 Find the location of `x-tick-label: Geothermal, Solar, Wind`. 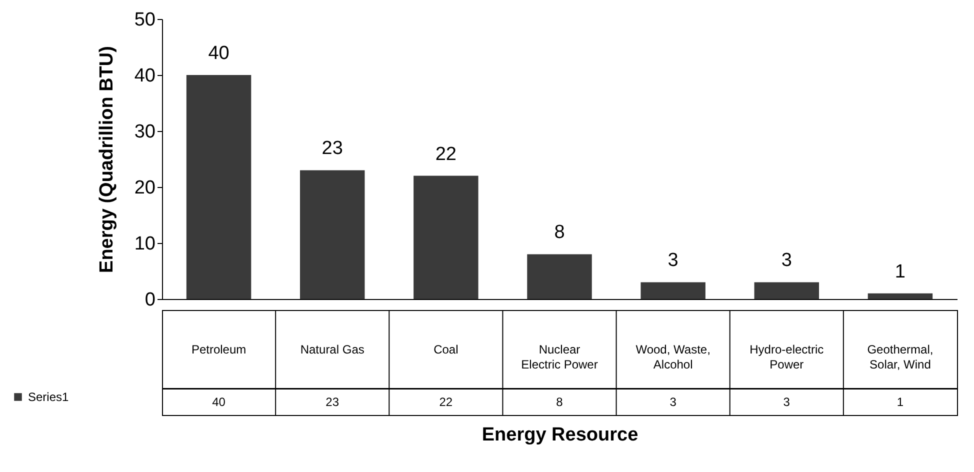

x-tick-label: Geothermal, Solar, Wind is located at coordinates (900, 357).